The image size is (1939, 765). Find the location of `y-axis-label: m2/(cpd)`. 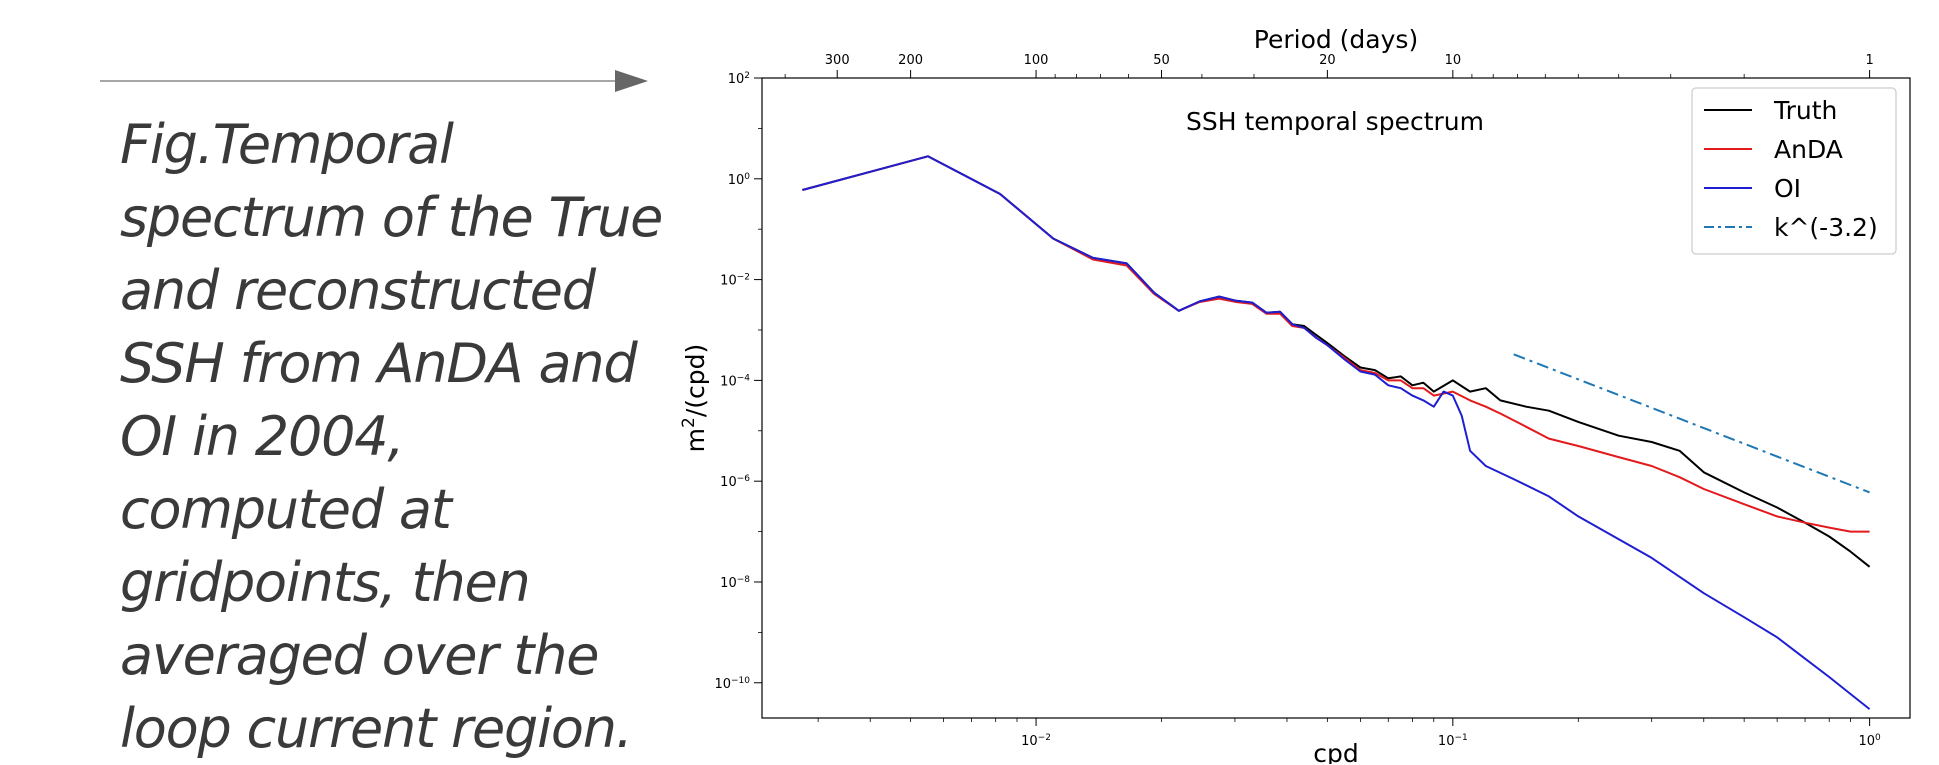

y-axis-label: m2/(cpd) is located at coordinates (694, 398).